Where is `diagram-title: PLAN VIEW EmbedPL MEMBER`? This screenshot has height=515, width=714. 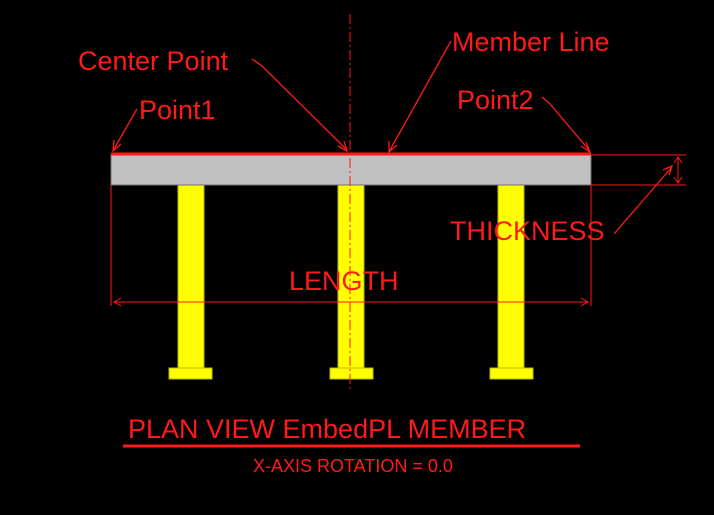 diagram-title: PLAN VIEW EmbedPL MEMBER is located at coordinates (327, 429).